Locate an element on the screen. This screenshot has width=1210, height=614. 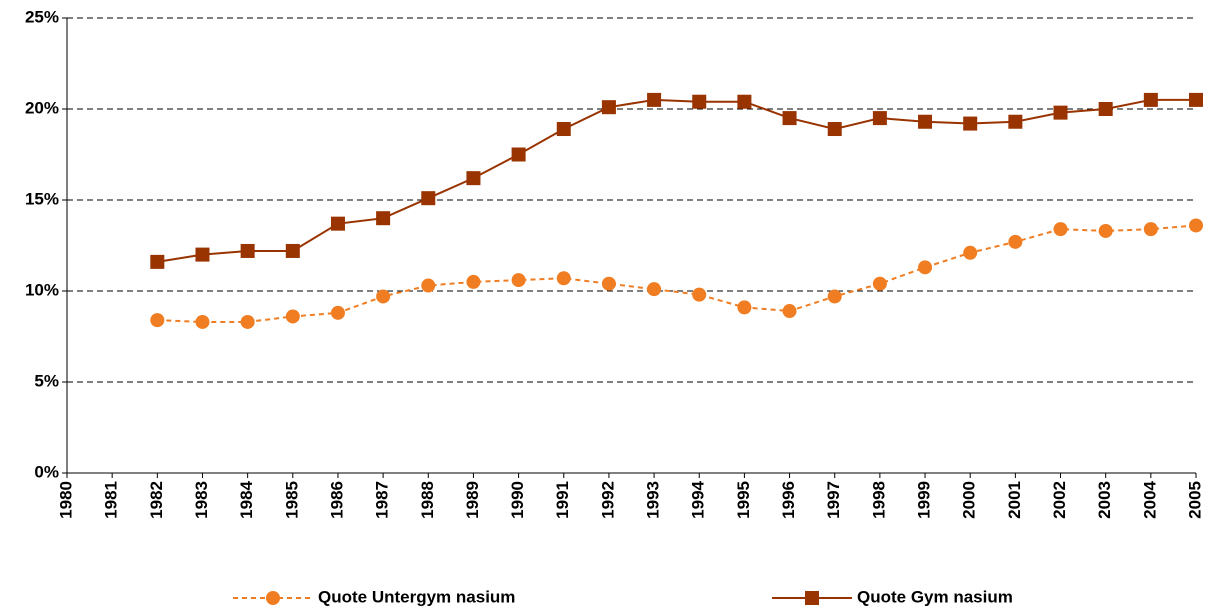
x-tick-label: 1992 is located at coordinates (607, 500).